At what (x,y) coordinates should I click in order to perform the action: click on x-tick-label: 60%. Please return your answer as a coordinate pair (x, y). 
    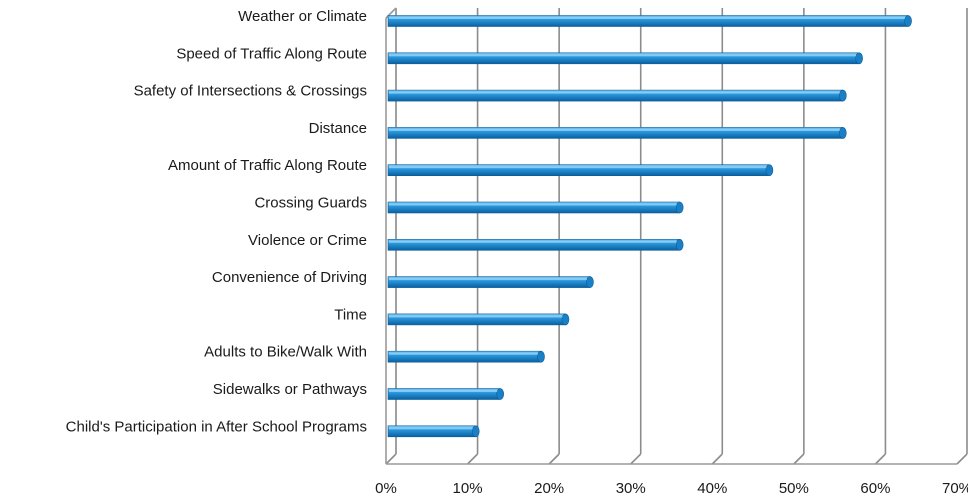
    Looking at the image, I should click on (875, 488).